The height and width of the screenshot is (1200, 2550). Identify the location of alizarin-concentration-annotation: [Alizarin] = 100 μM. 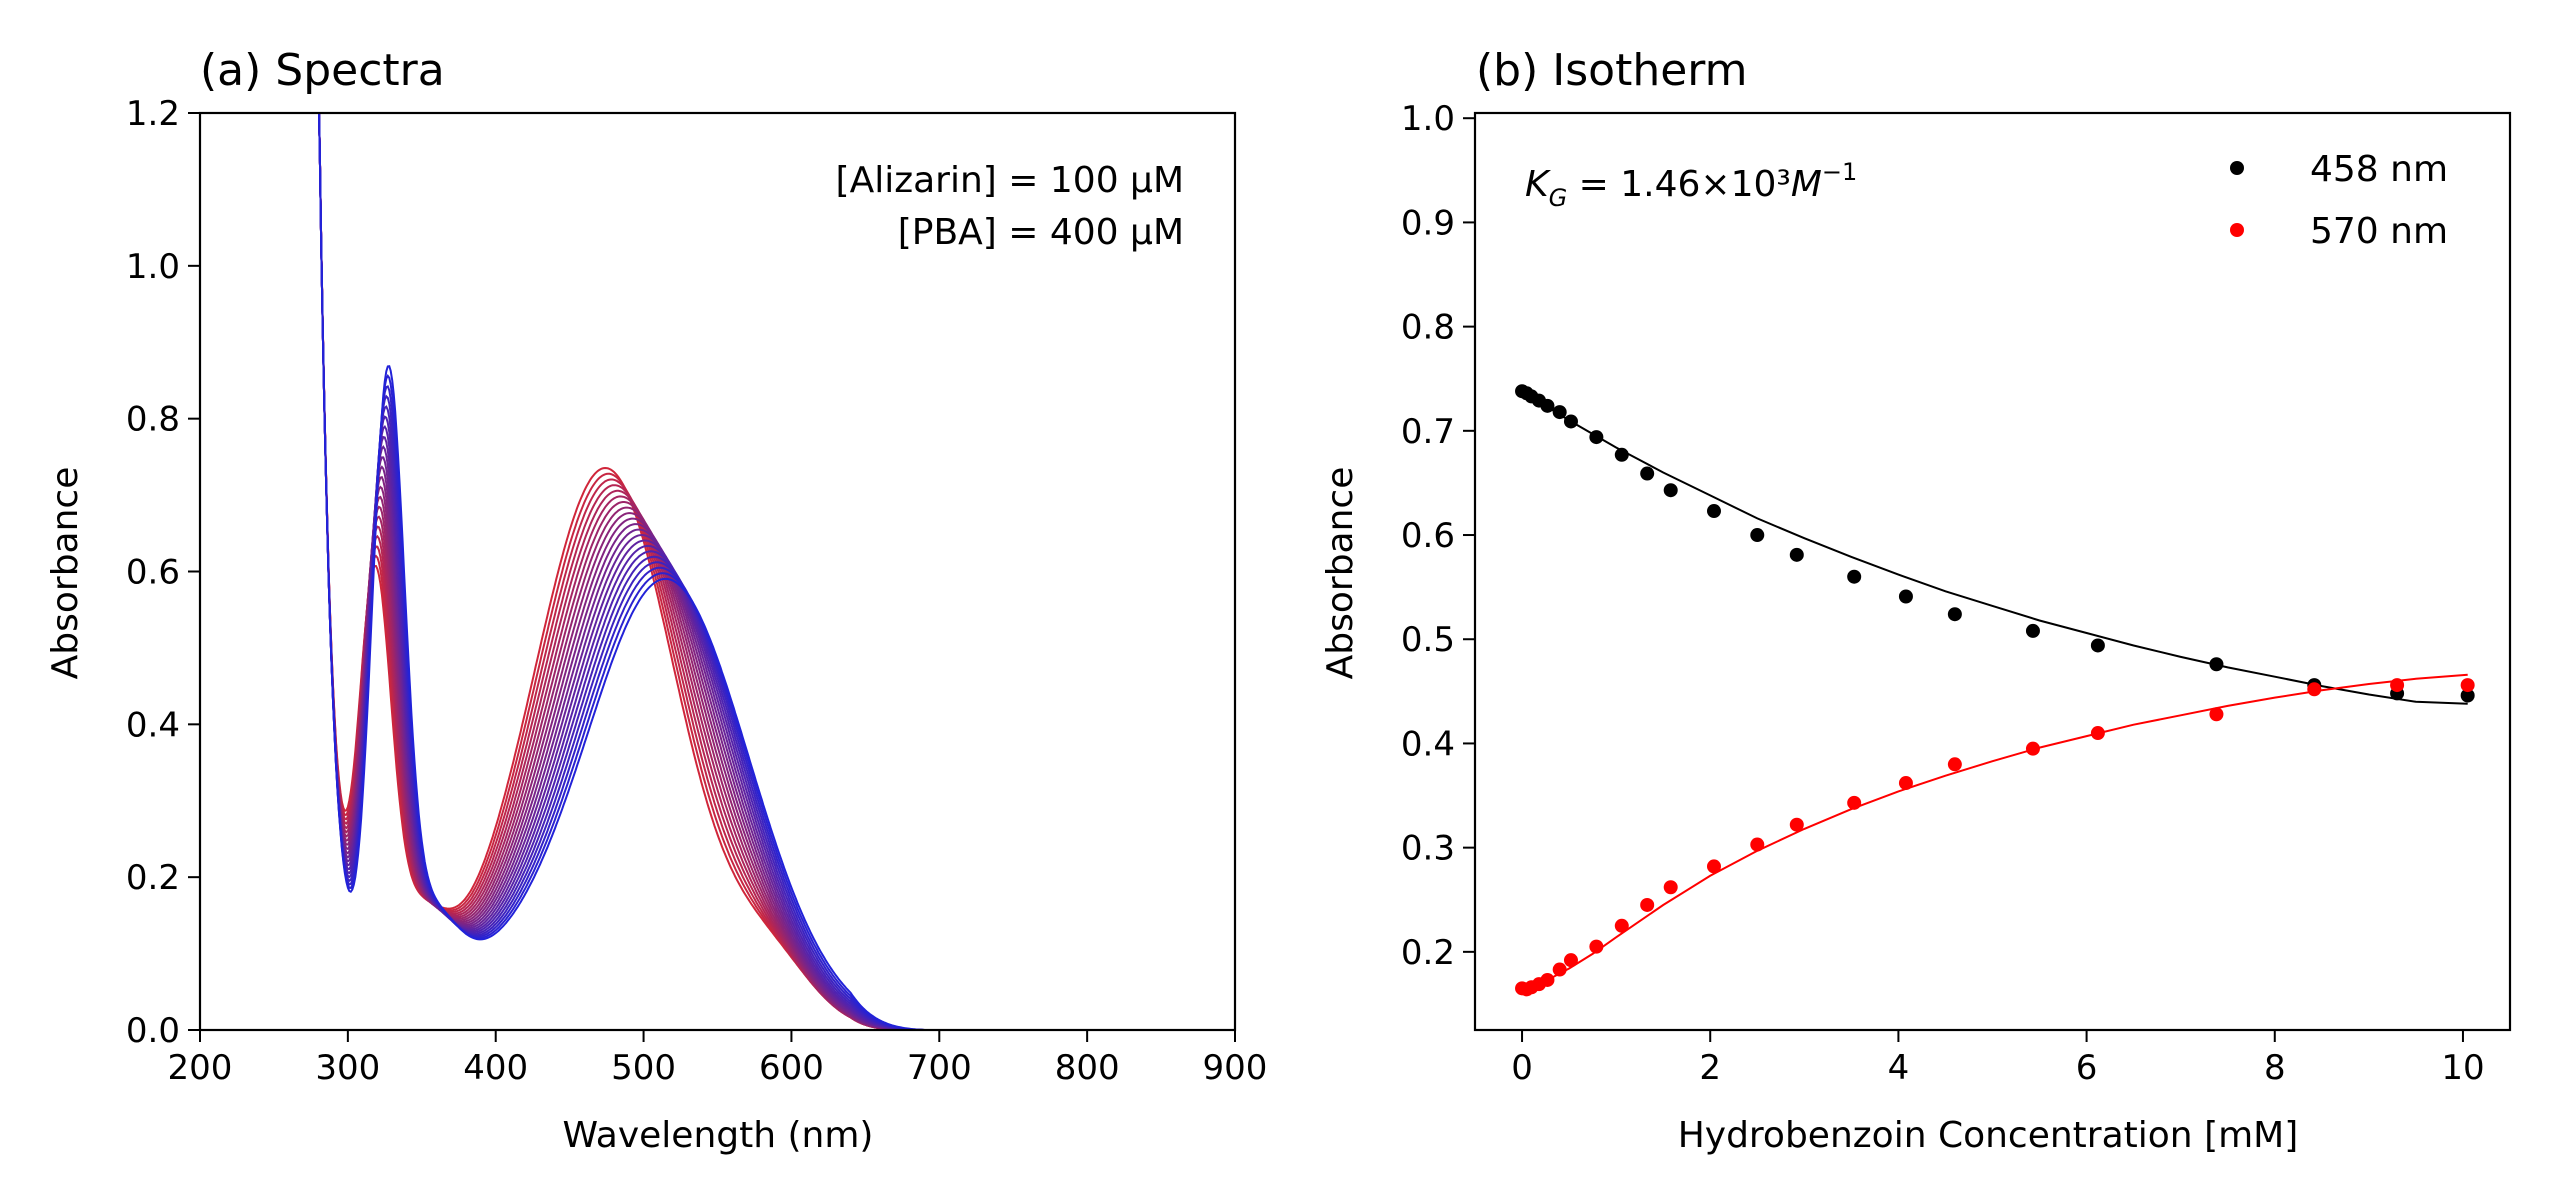
(1010, 180).